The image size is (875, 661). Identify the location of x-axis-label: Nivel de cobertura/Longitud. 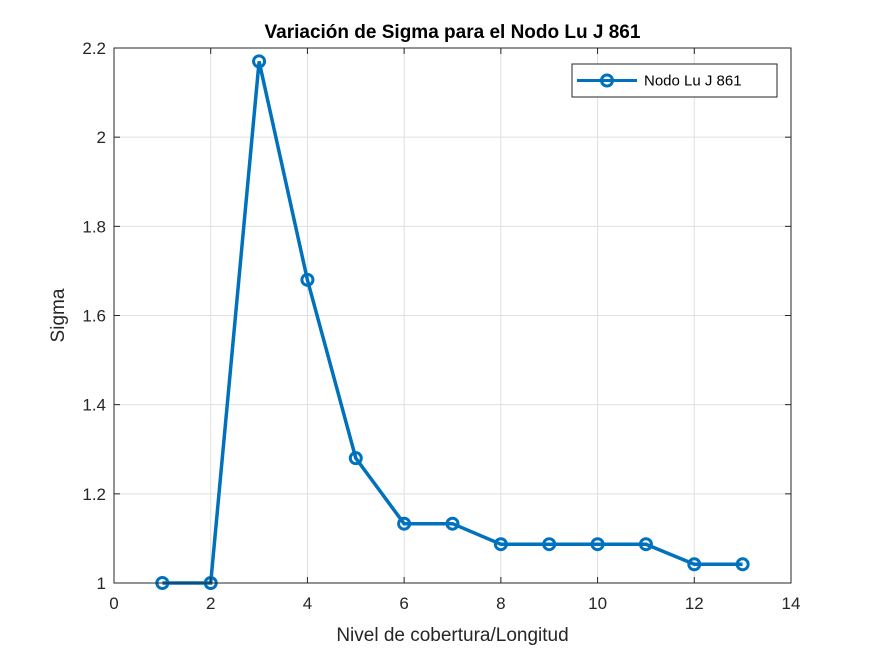
(452, 635).